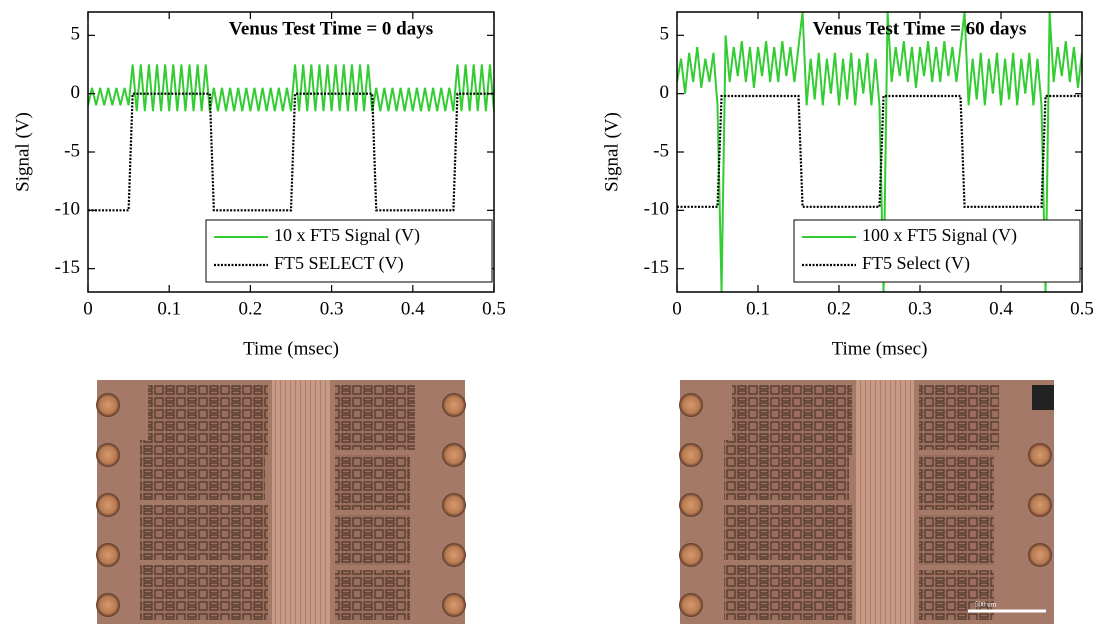  Describe the element at coordinates (939, 235) in the screenshot. I see `legend-label: 100 x FT5 Signal (V)` at that location.